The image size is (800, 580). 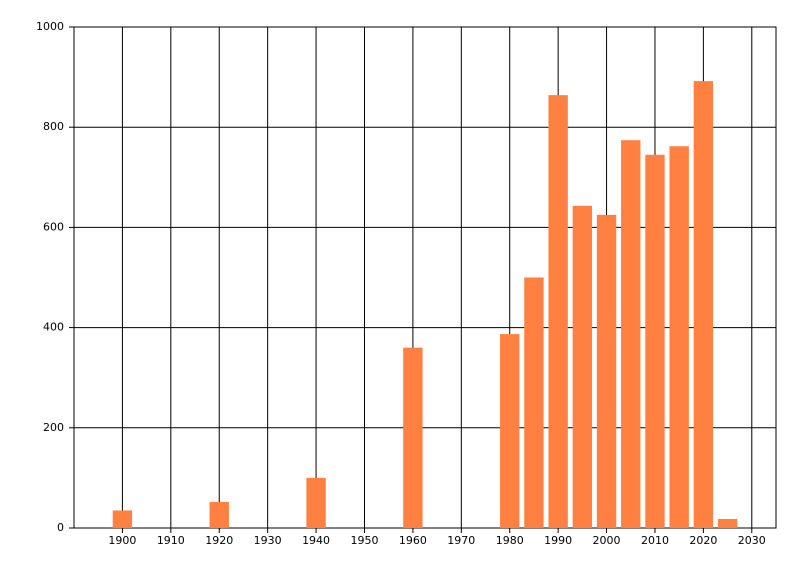 I want to click on x-tick-label: 2030, so click(x=752, y=540).